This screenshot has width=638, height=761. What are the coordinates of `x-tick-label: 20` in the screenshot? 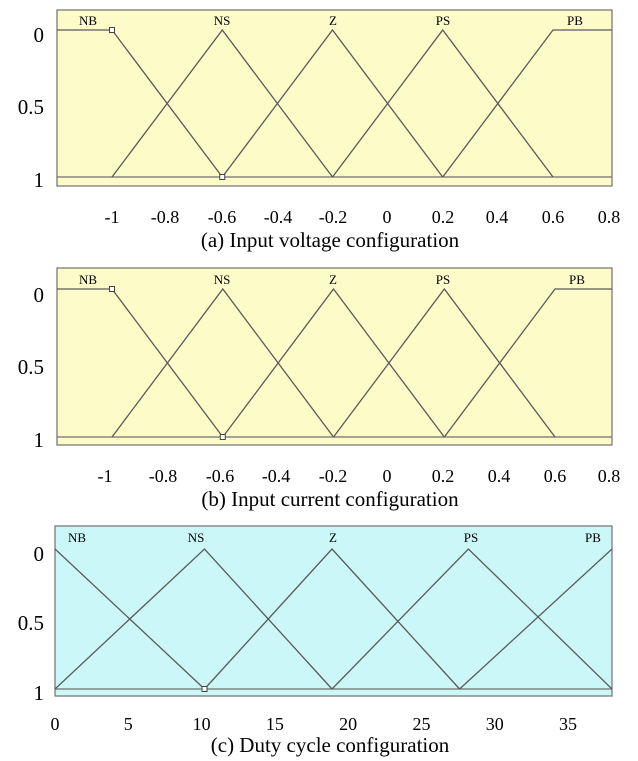 It's located at (348, 724).